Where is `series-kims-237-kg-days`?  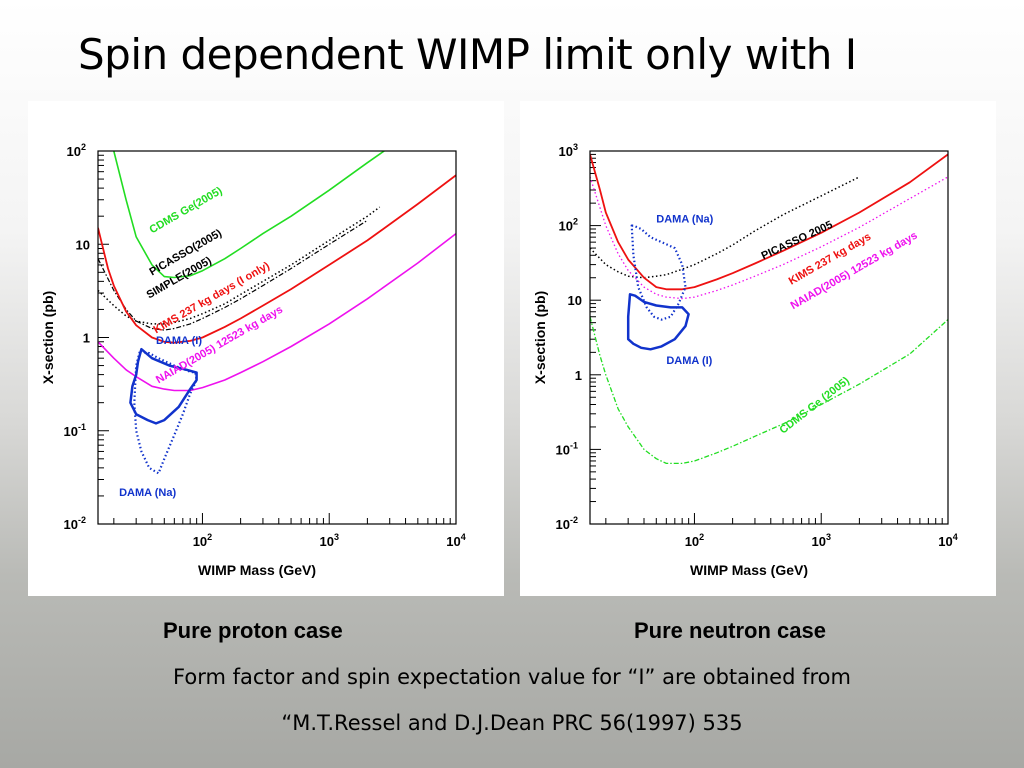 series-kims-237-kg-days is located at coordinates (769, 222).